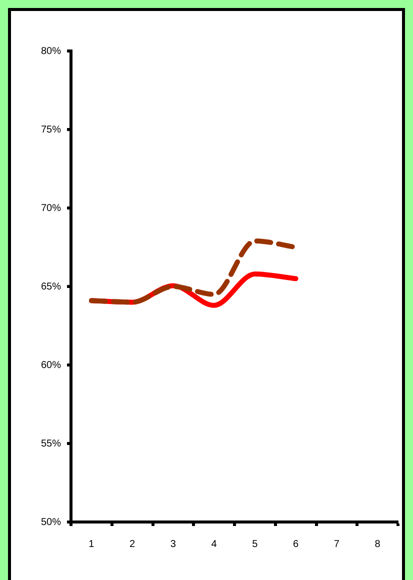  Describe the element at coordinates (133, 544) in the screenshot. I see `x-tick-label: 2` at that location.